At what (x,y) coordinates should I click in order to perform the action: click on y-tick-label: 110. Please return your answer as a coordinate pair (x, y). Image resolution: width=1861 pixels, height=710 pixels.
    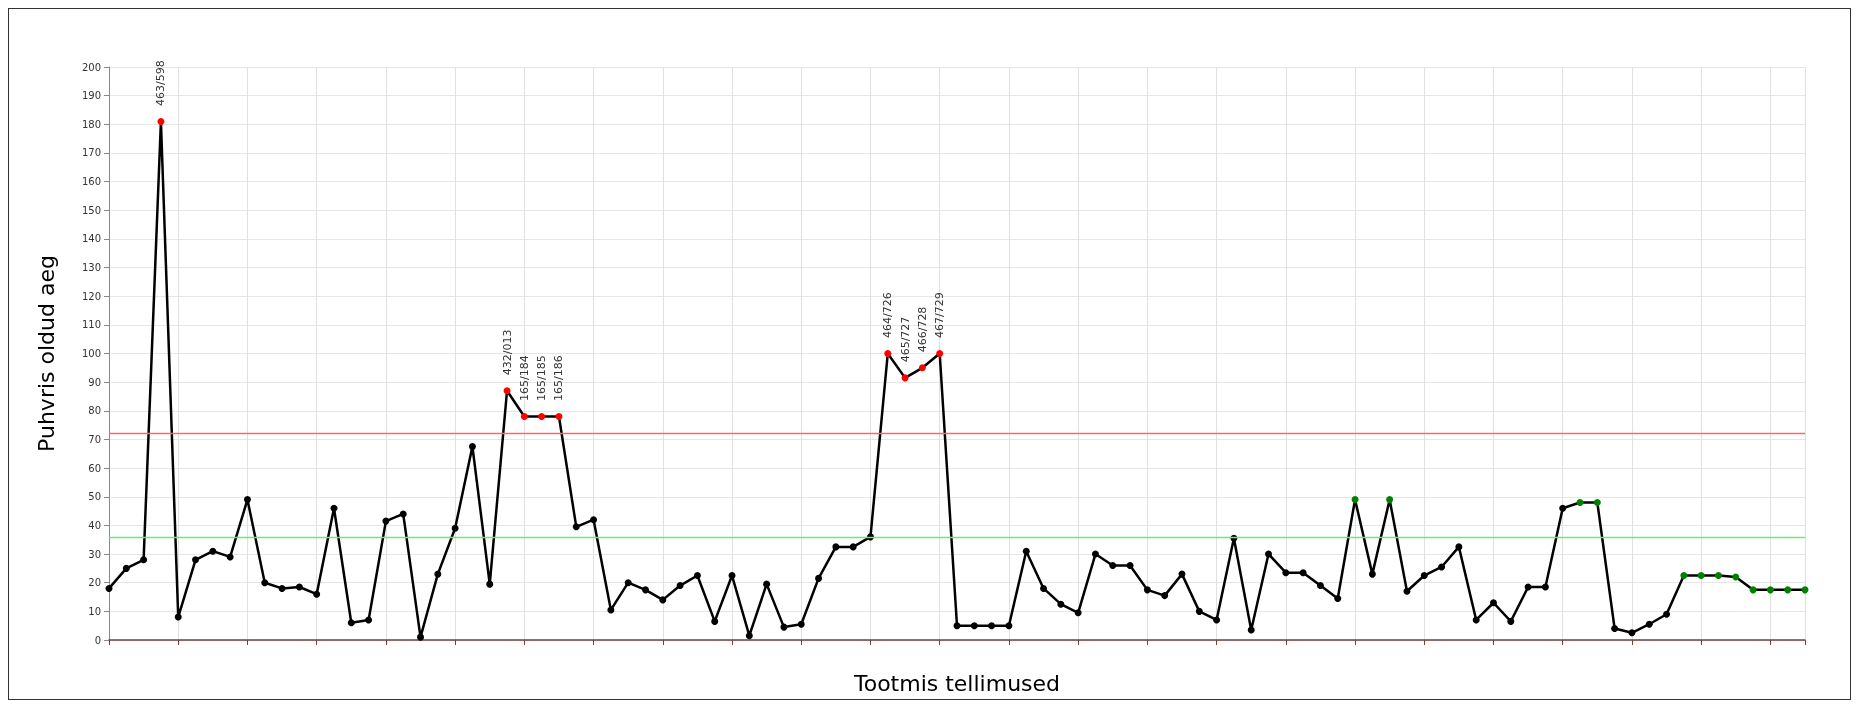
    Looking at the image, I should click on (91, 325).